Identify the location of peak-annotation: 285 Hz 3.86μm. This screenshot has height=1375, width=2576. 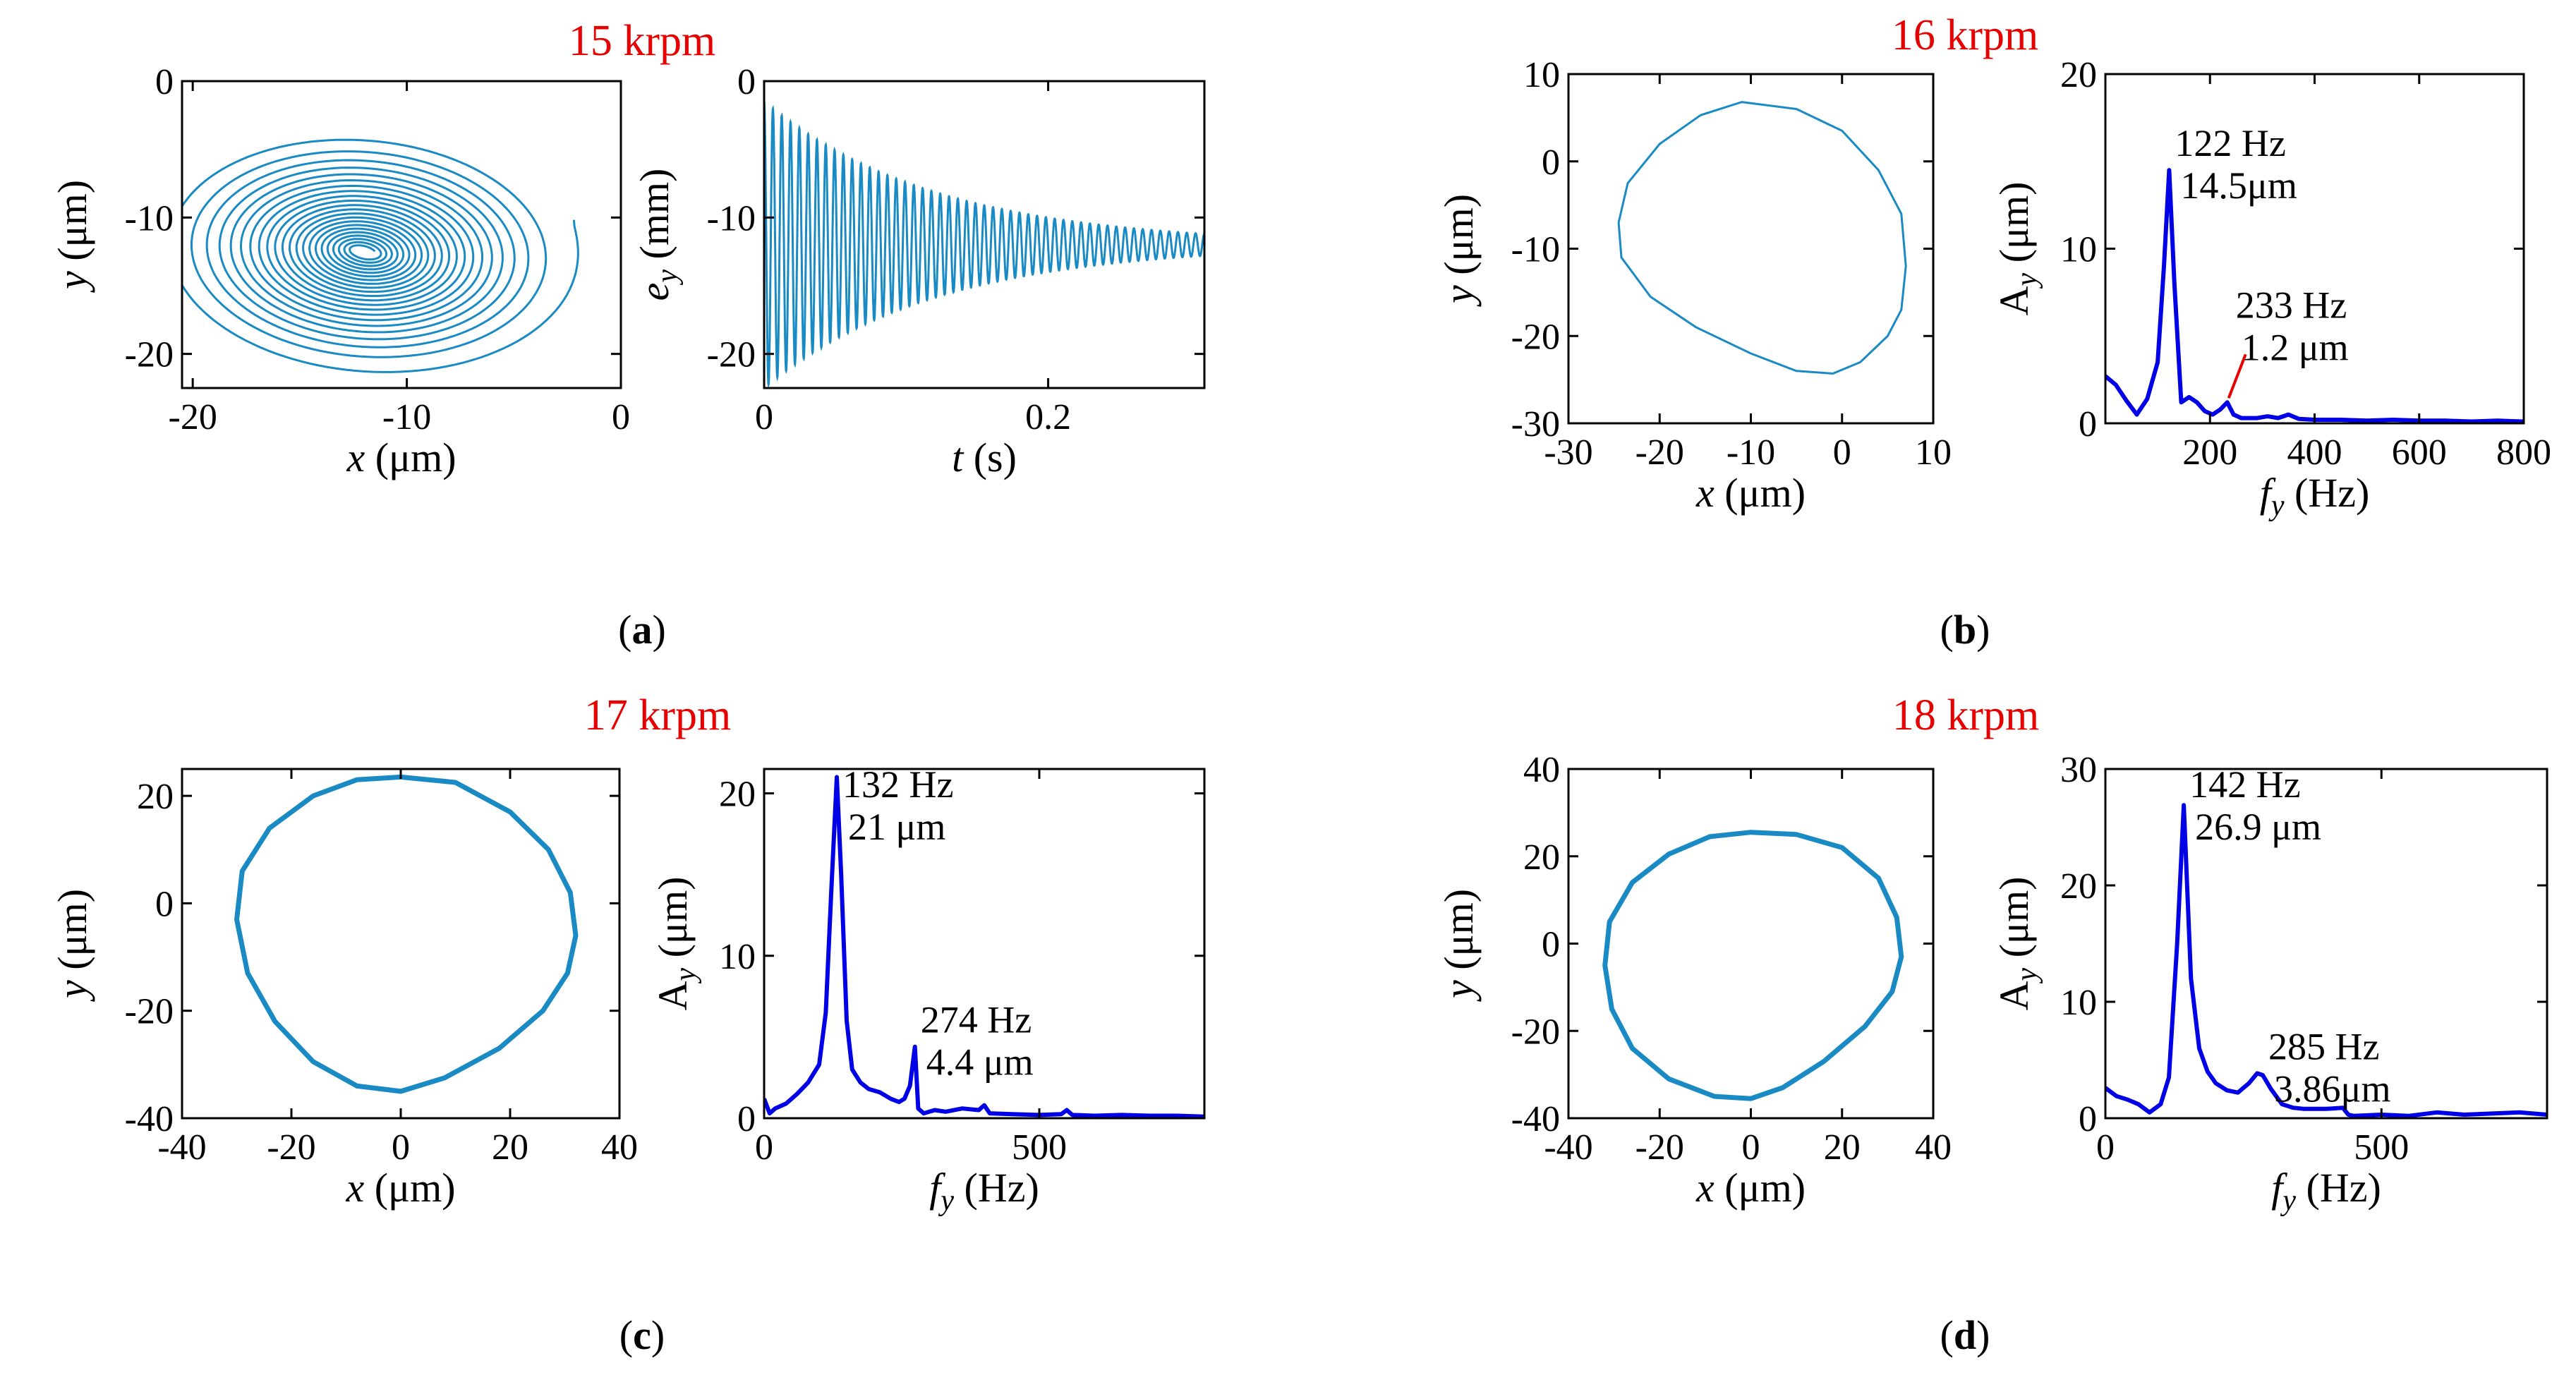
(2329, 1067).